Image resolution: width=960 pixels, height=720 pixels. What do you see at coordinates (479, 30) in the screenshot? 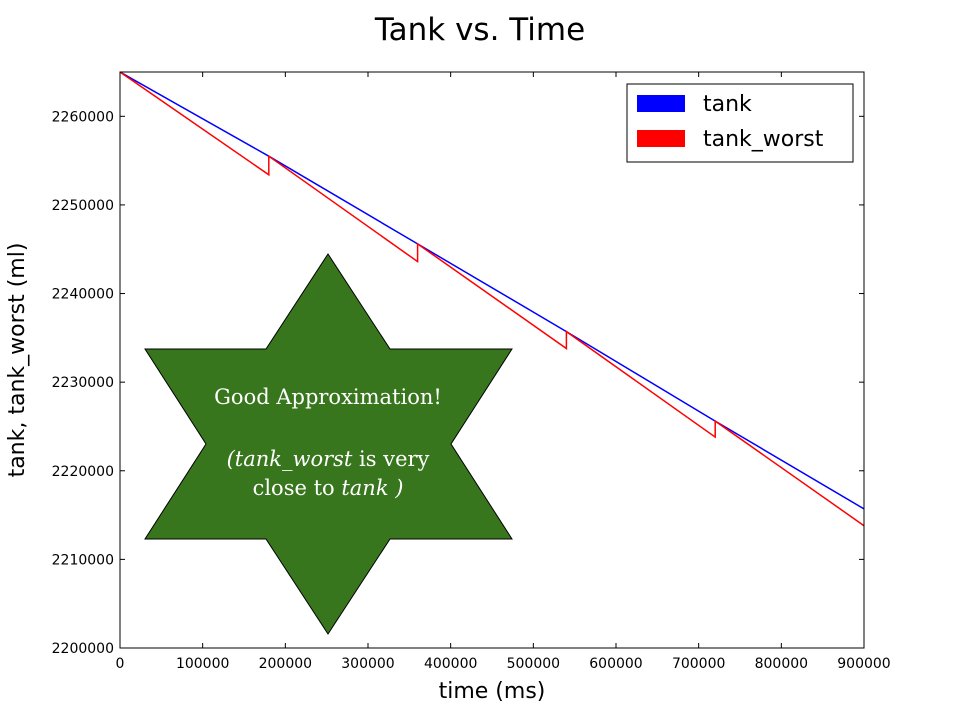
I see `chart-title: Tank vs. Time` at bounding box center [479, 30].